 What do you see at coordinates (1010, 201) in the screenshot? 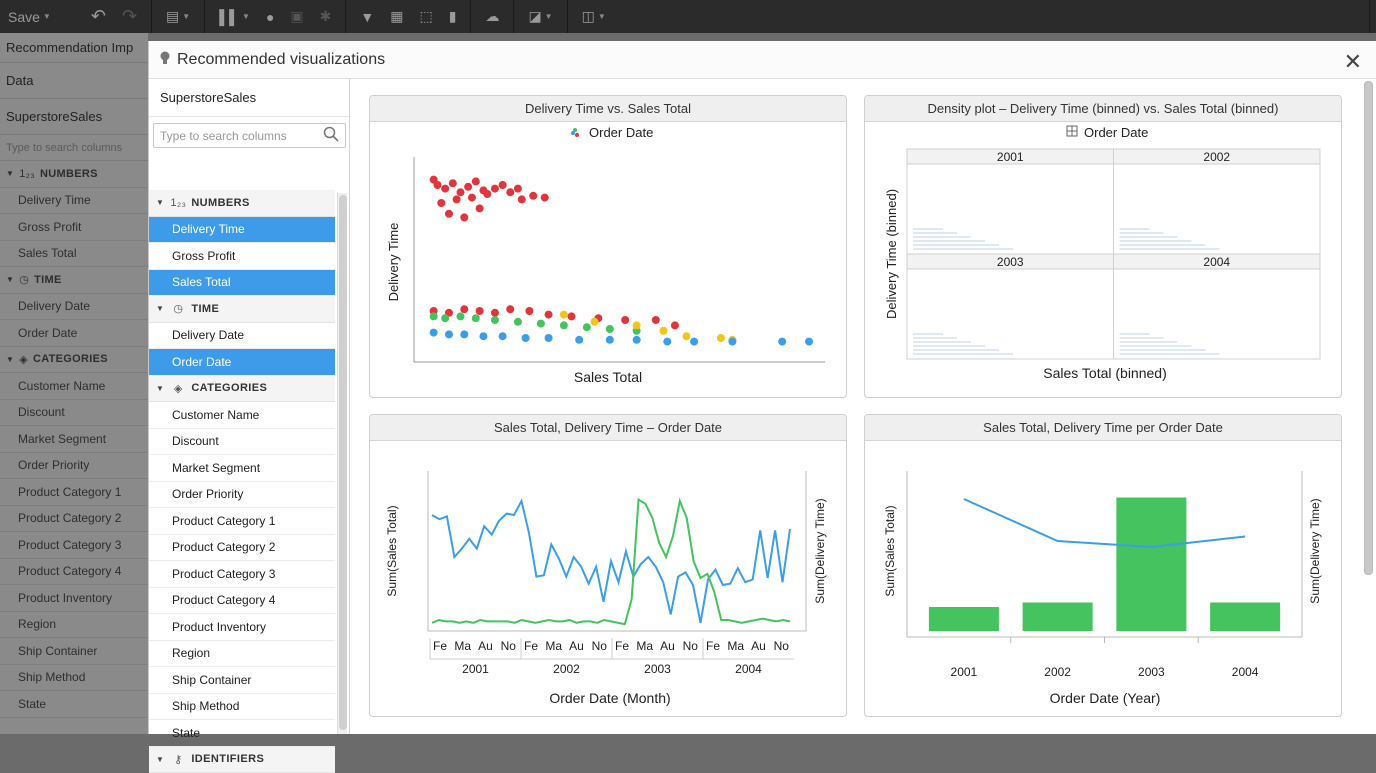
I see `trellis-panel: 2001` at bounding box center [1010, 201].